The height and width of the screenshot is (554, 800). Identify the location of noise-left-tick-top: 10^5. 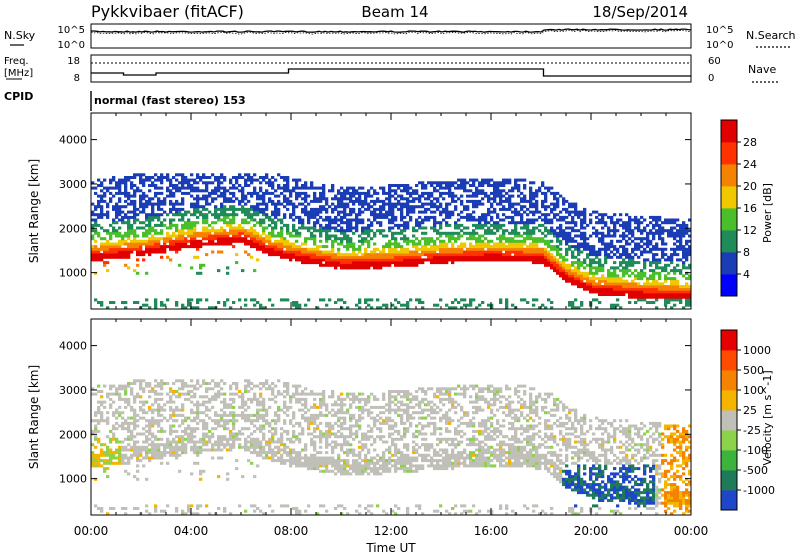
(71, 30).